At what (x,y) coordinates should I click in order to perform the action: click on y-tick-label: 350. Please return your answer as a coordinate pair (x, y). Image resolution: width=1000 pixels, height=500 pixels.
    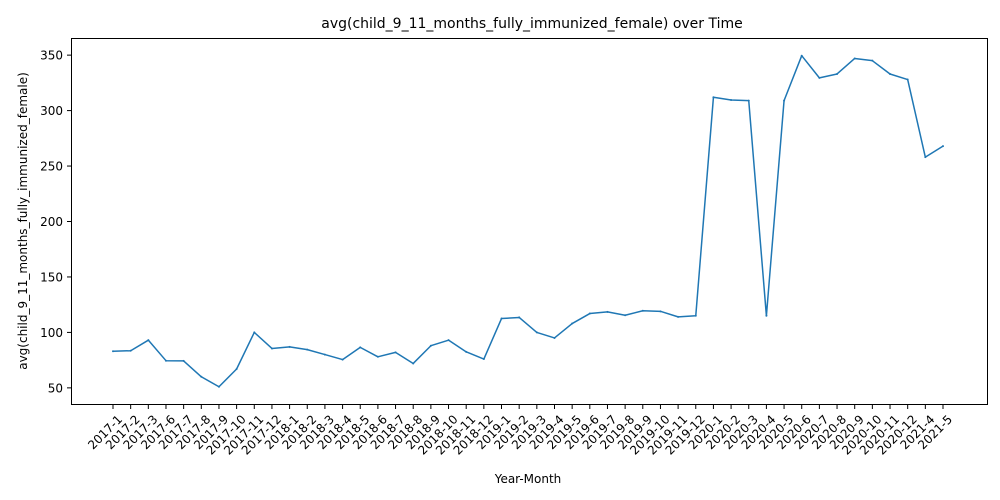
    Looking at the image, I should click on (51, 56).